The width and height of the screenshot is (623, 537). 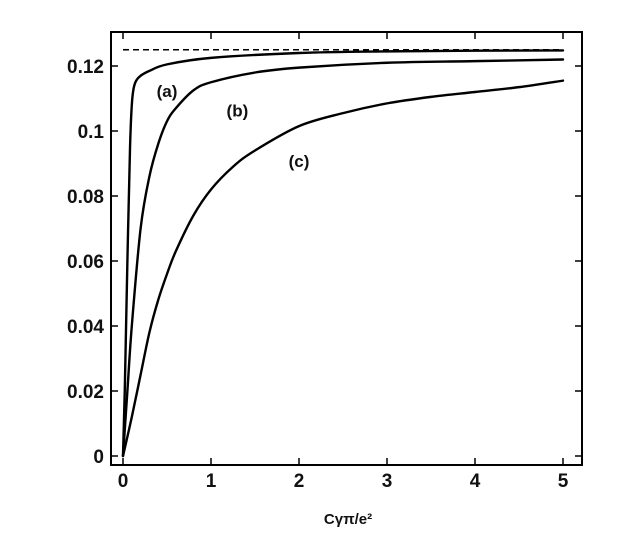 What do you see at coordinates (85, 262) in the screenshot?
I see `y-tick-label-3: 0.06` at bounding box center [85, 262].